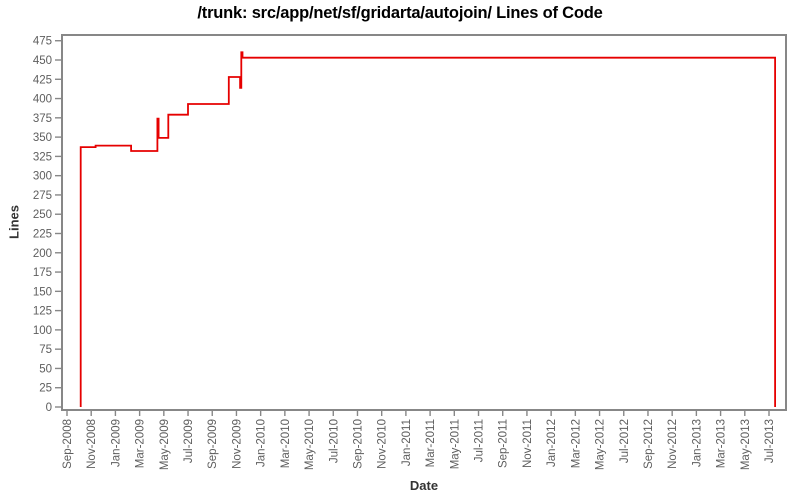  Describe the element at coordinates (310, 444) in the screenshot. I see `x-tick-label: May-2010` at that location.